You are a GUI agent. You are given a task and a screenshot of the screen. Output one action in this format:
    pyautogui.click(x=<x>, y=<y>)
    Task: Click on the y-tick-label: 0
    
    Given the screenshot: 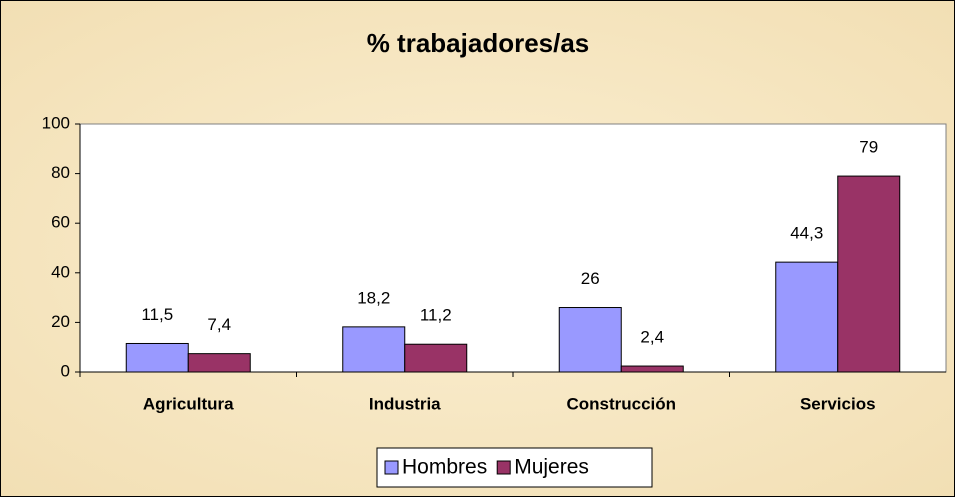 What is the action you would take?
    pyautogui.click(x=65, y=370)
    